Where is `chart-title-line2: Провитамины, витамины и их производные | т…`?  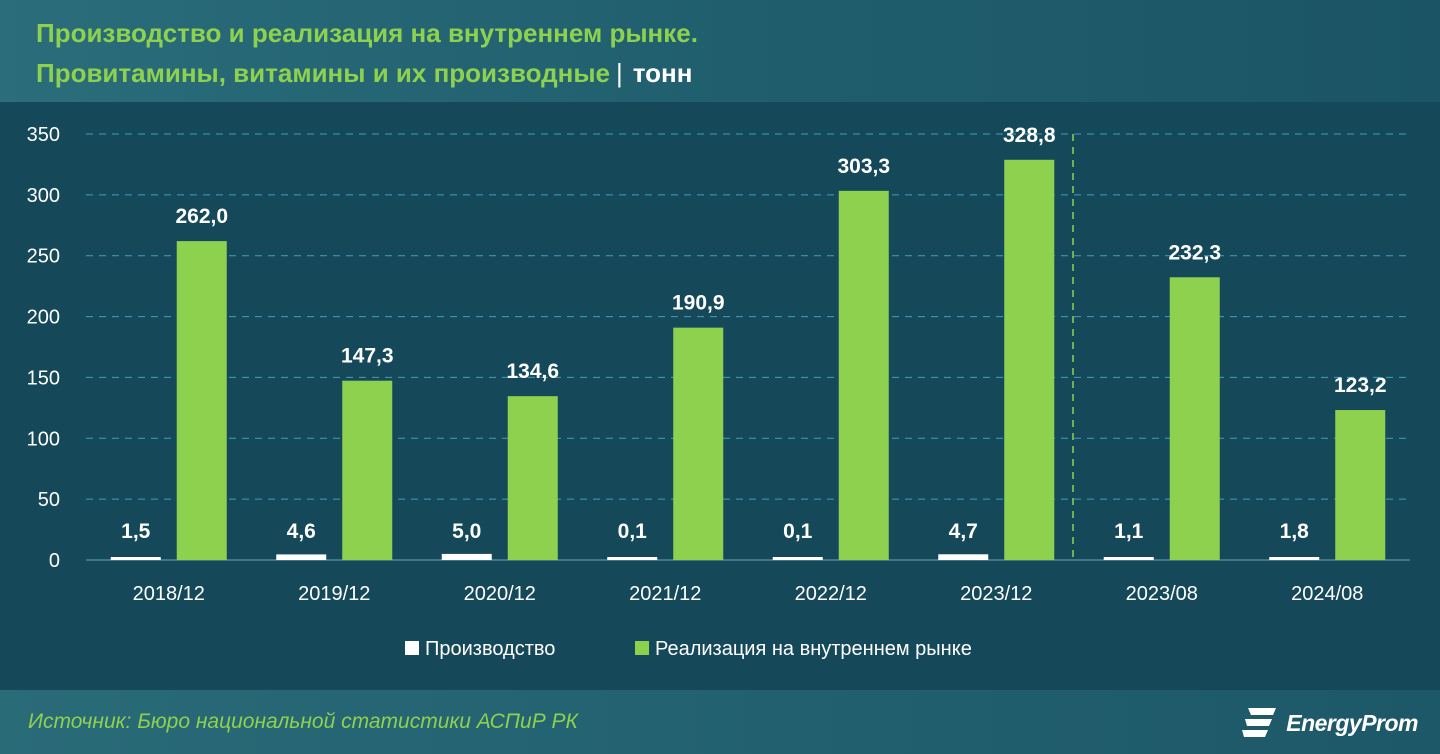 chart-title-line2: Провитамины, витамины и их производные | т… is located at coordinates (364, 73).